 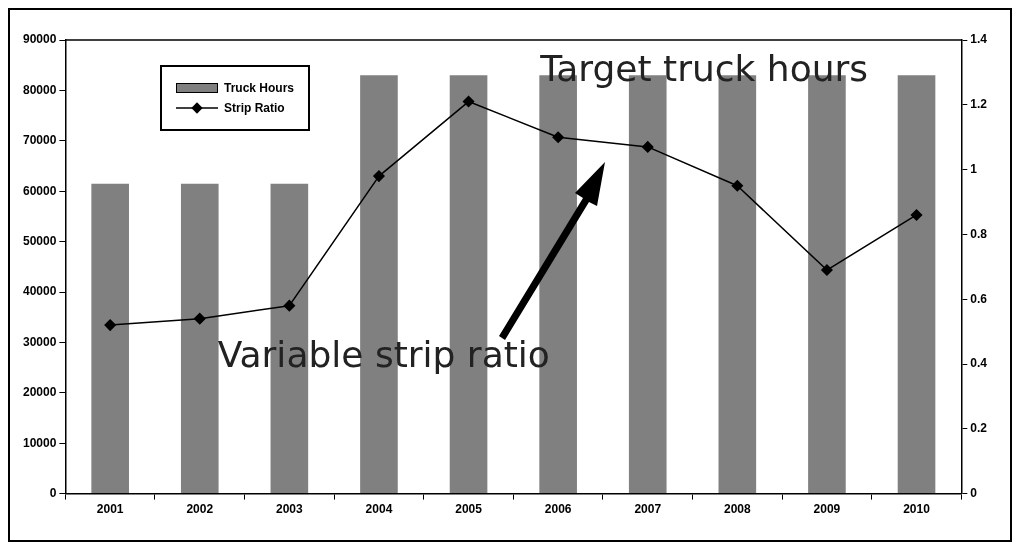 What do you see at coordinates (39, 392) in the screenshot?
I see `y-tick-label: 20000` at bounding box center [39, 392].